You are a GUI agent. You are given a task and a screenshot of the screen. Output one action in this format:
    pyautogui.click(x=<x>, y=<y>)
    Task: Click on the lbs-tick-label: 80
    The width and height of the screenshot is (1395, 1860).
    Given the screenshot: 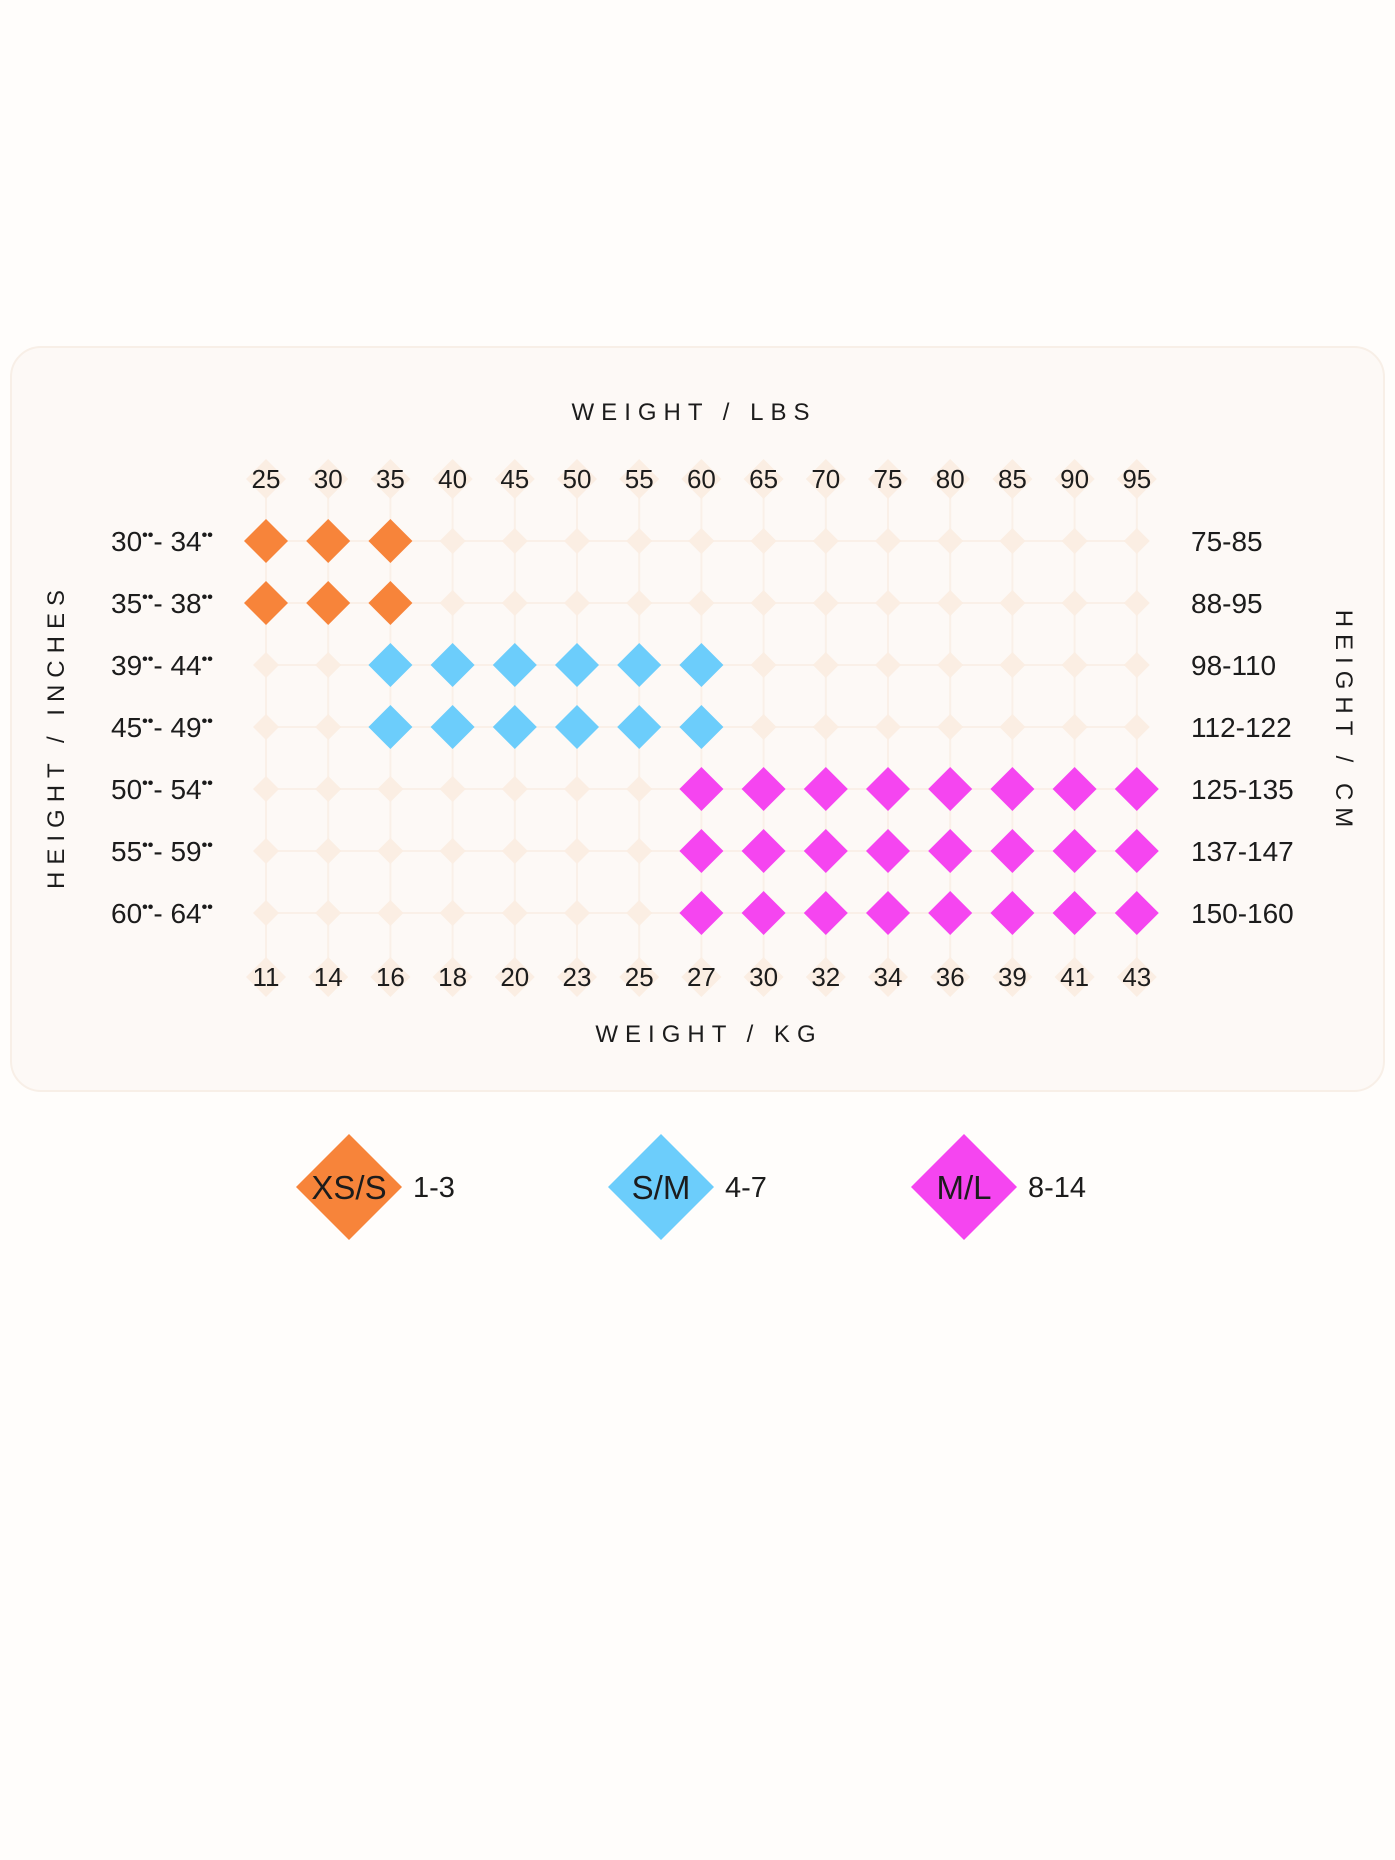 What is the action you would take?
    pyautogui.click(x=950, y=479)
    